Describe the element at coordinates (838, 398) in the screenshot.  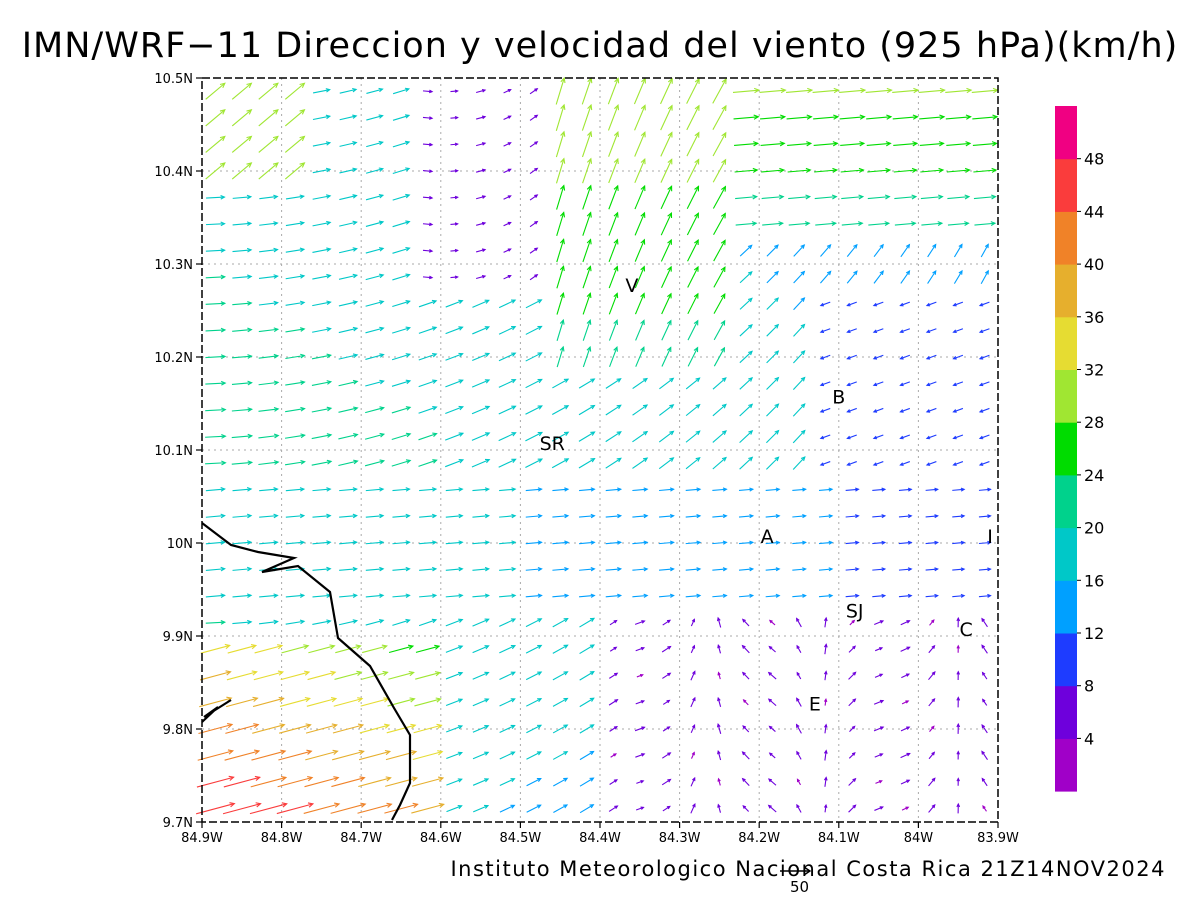
I see `station-label: B` at that location.